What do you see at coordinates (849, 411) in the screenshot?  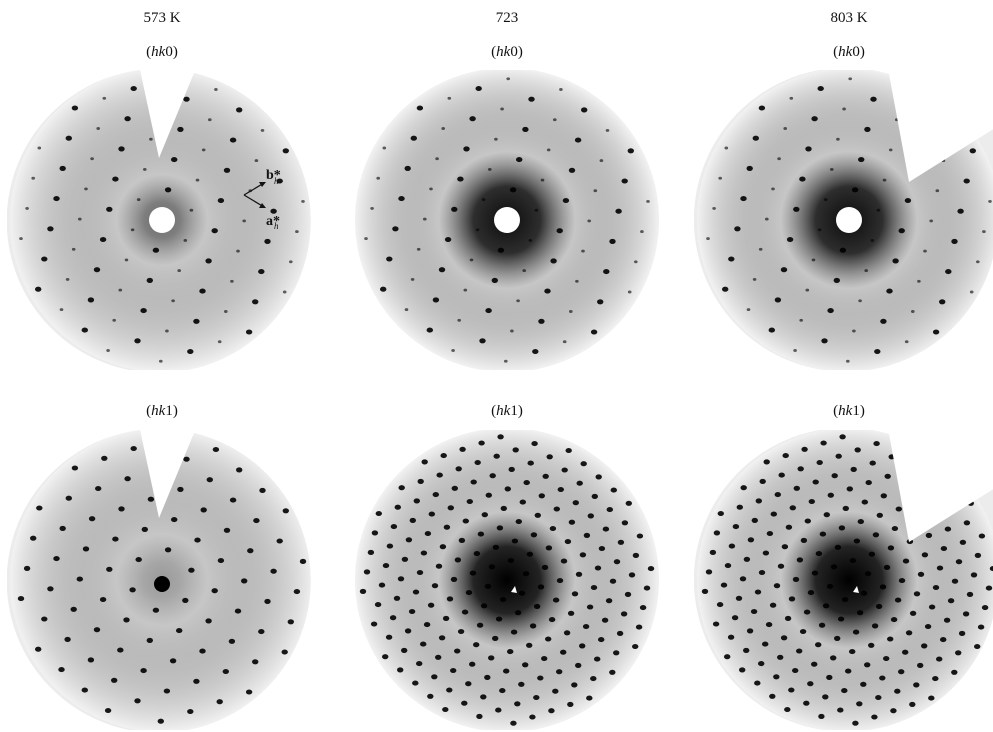 I see `plane-label-hk1-803: (hk1)` at bounding box center [849, 411].